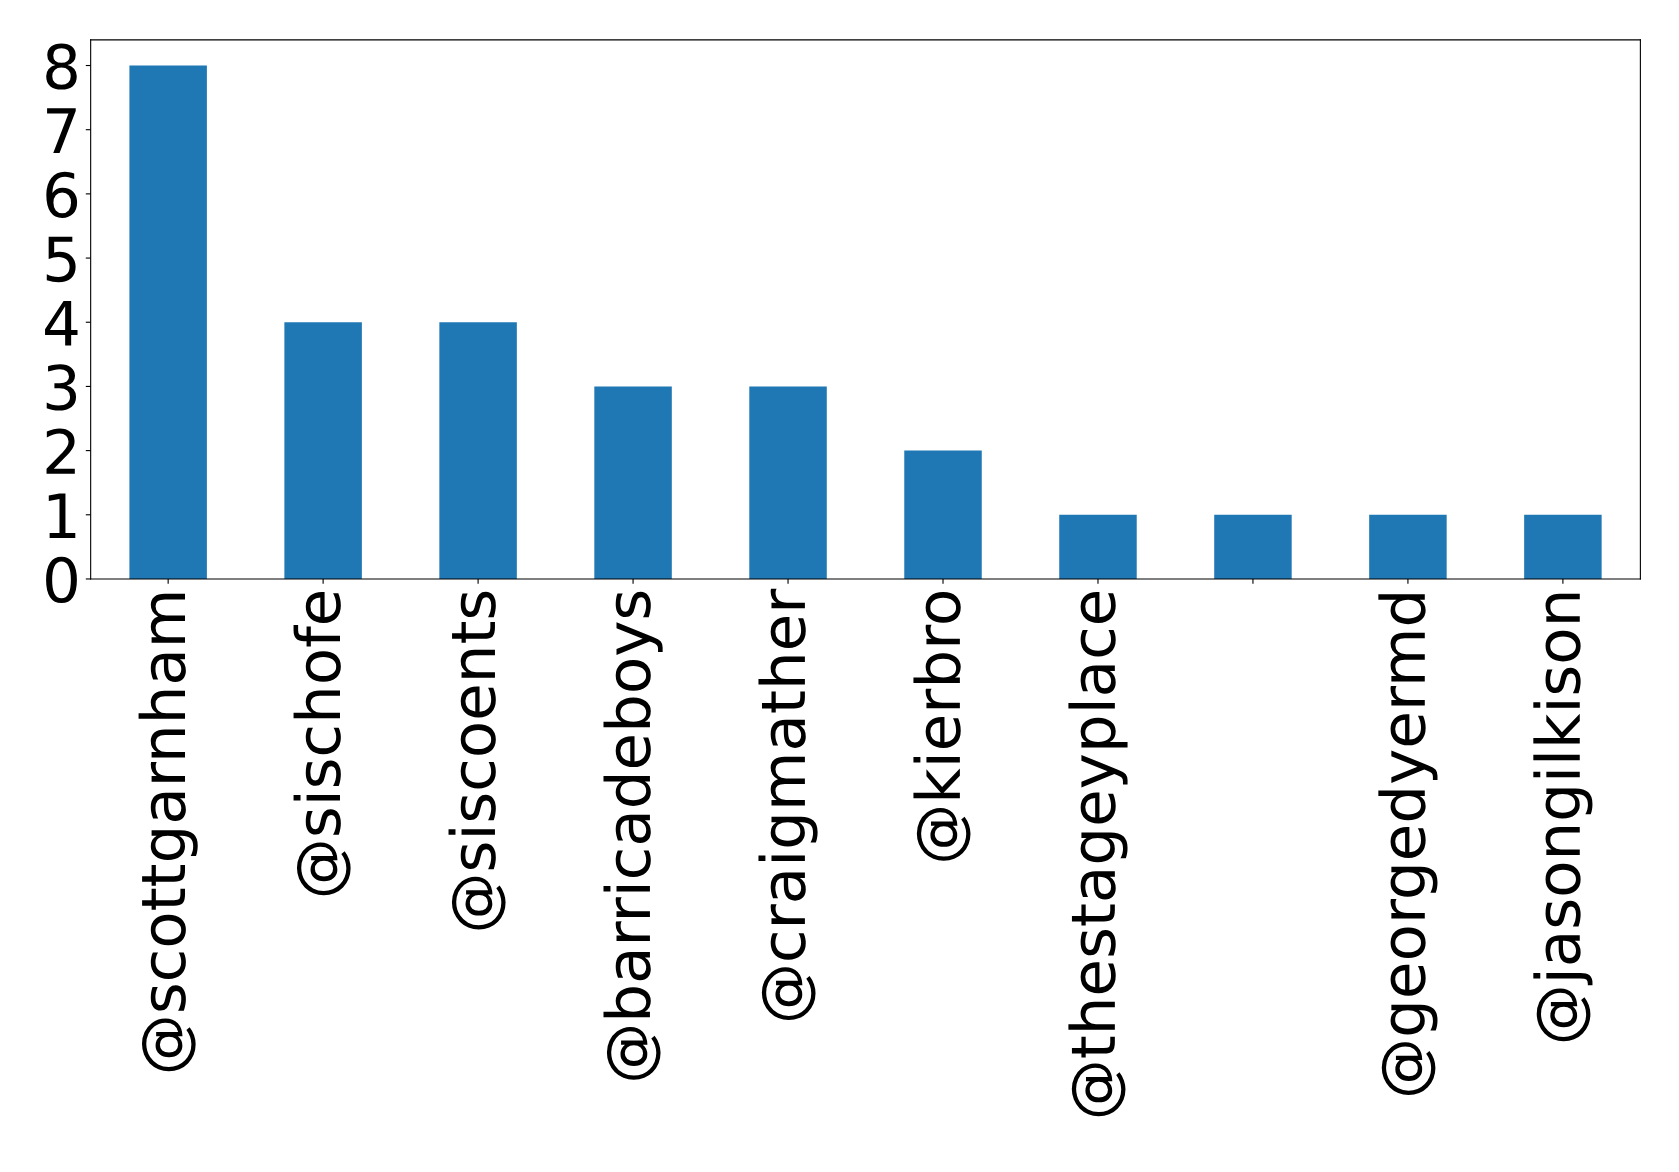 The height and width of the screenshot is (1172, 1679). I want to click on y-tick-label: 7, so click(61, 130).